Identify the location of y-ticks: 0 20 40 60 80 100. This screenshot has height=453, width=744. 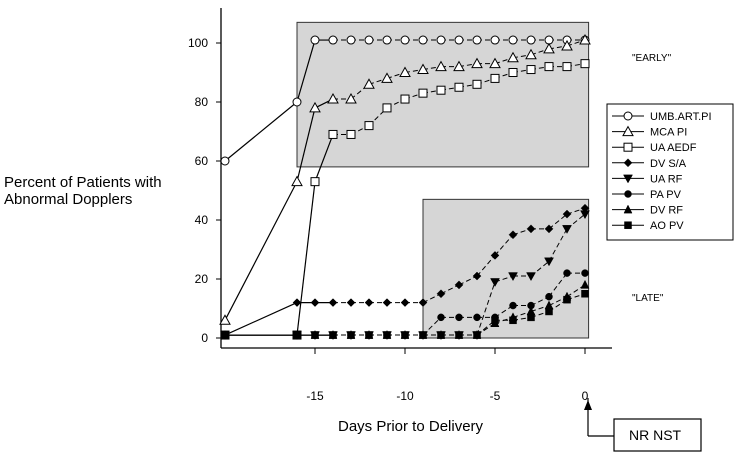
(204, 190).